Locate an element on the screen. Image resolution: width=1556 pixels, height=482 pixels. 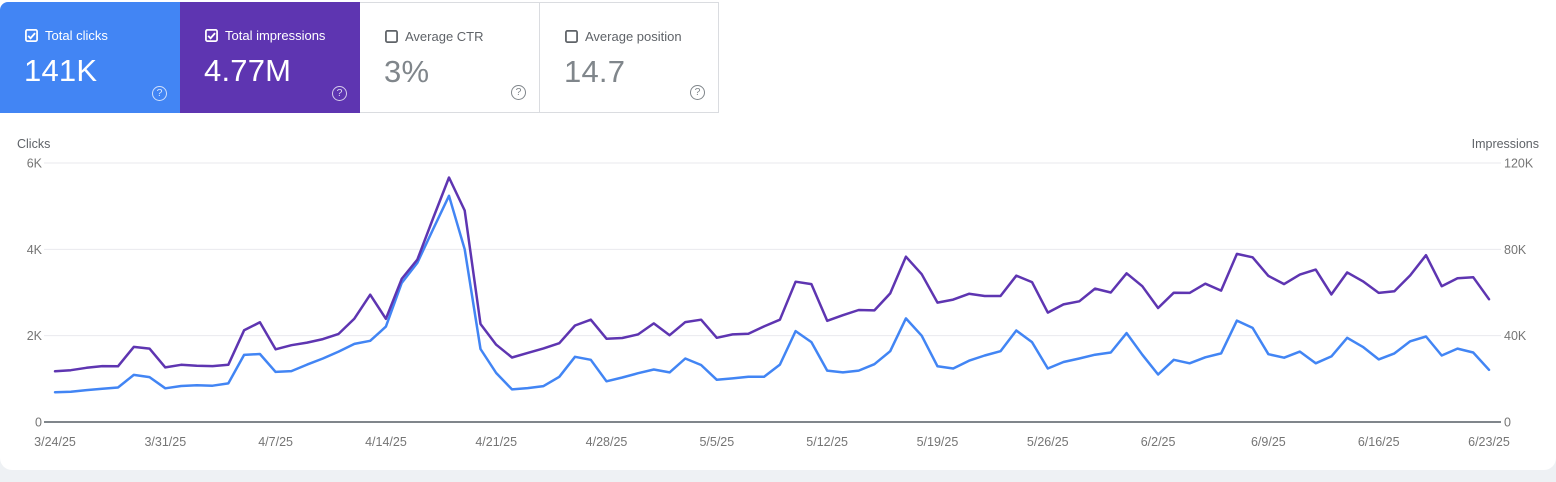
metric-card-label: Average position is located at coordinates (633, 36).